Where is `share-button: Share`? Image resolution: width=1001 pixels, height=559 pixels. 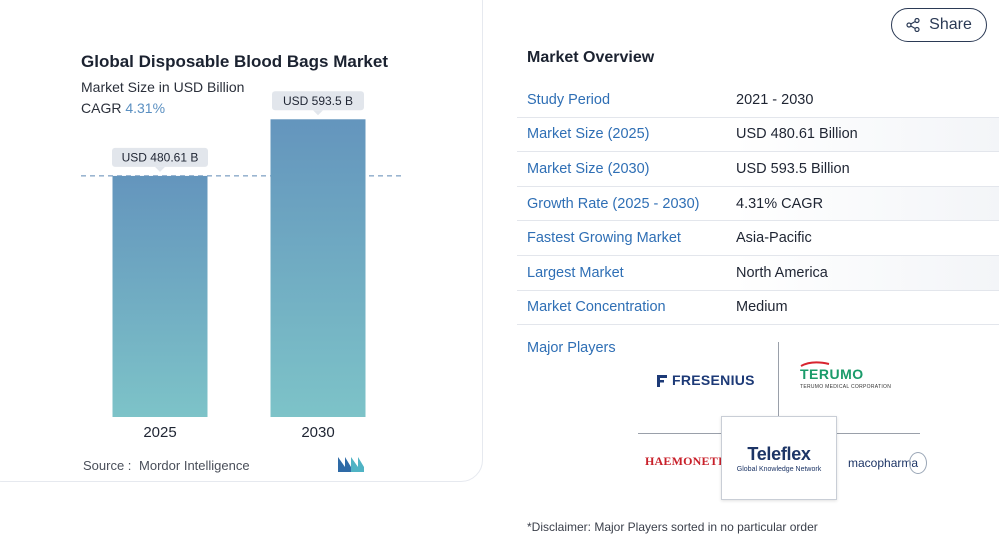
share-button: Share is located at coordinates (939, 25).